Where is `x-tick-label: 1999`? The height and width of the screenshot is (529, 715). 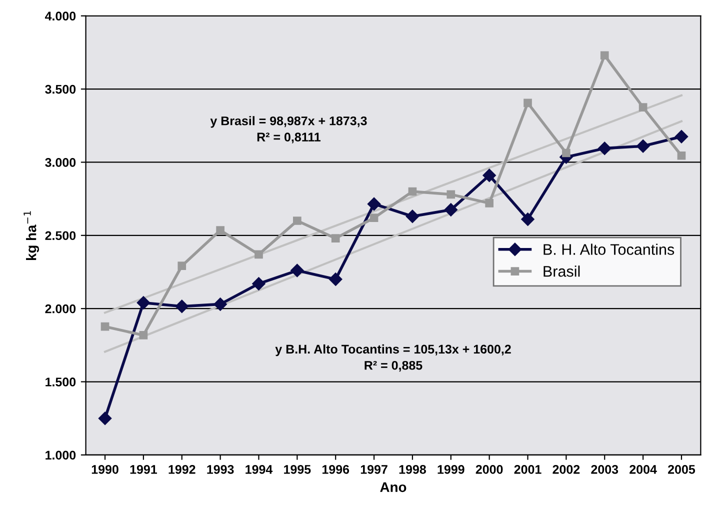
x-tick-label: 1999 is located at coordinates (451, 469).